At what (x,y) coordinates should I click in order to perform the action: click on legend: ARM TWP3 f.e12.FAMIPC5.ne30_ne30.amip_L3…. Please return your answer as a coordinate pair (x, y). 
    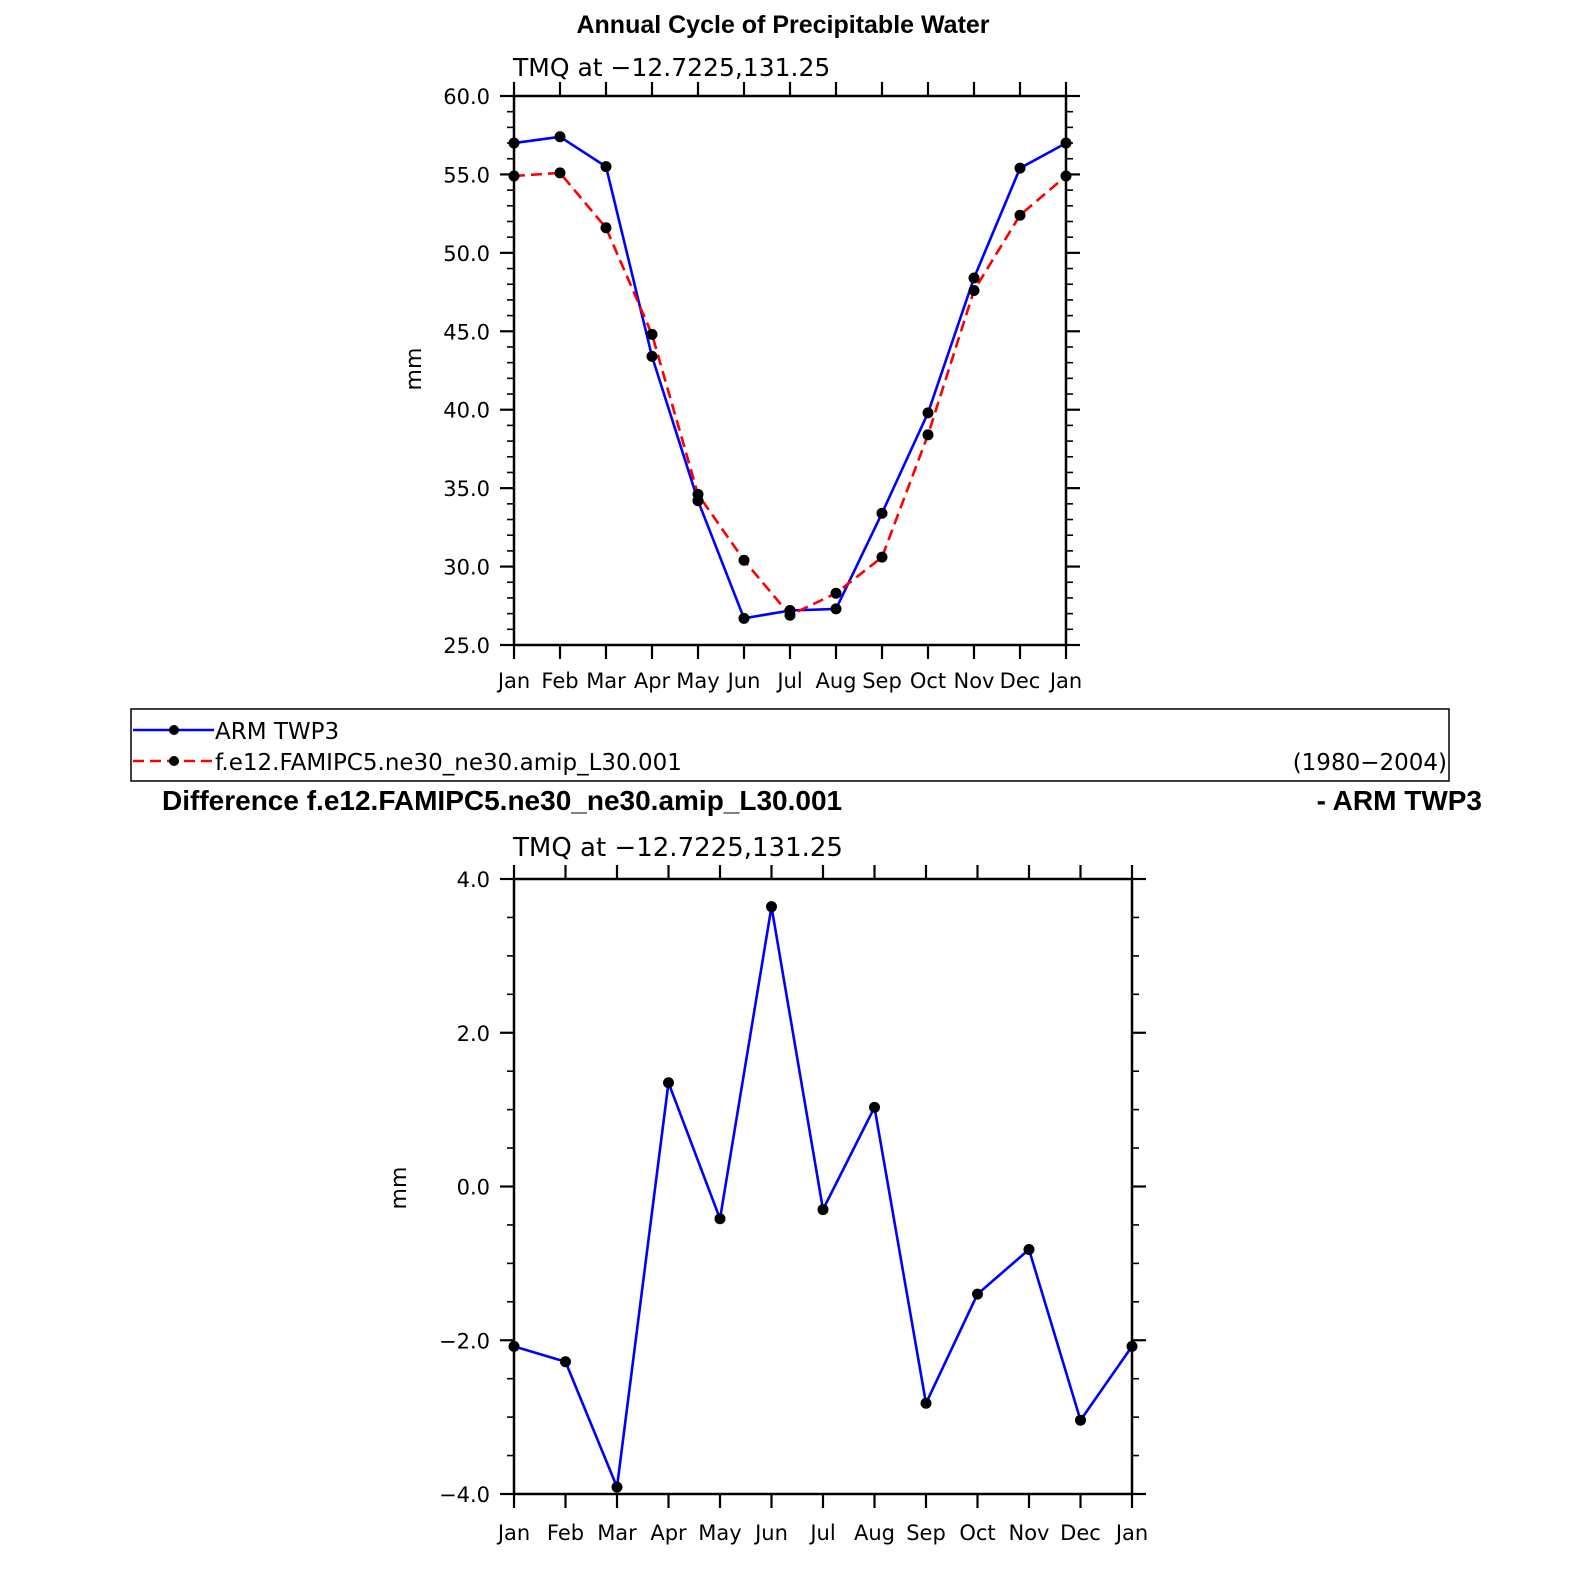
    Looking at the image, I should click on (790, 745).